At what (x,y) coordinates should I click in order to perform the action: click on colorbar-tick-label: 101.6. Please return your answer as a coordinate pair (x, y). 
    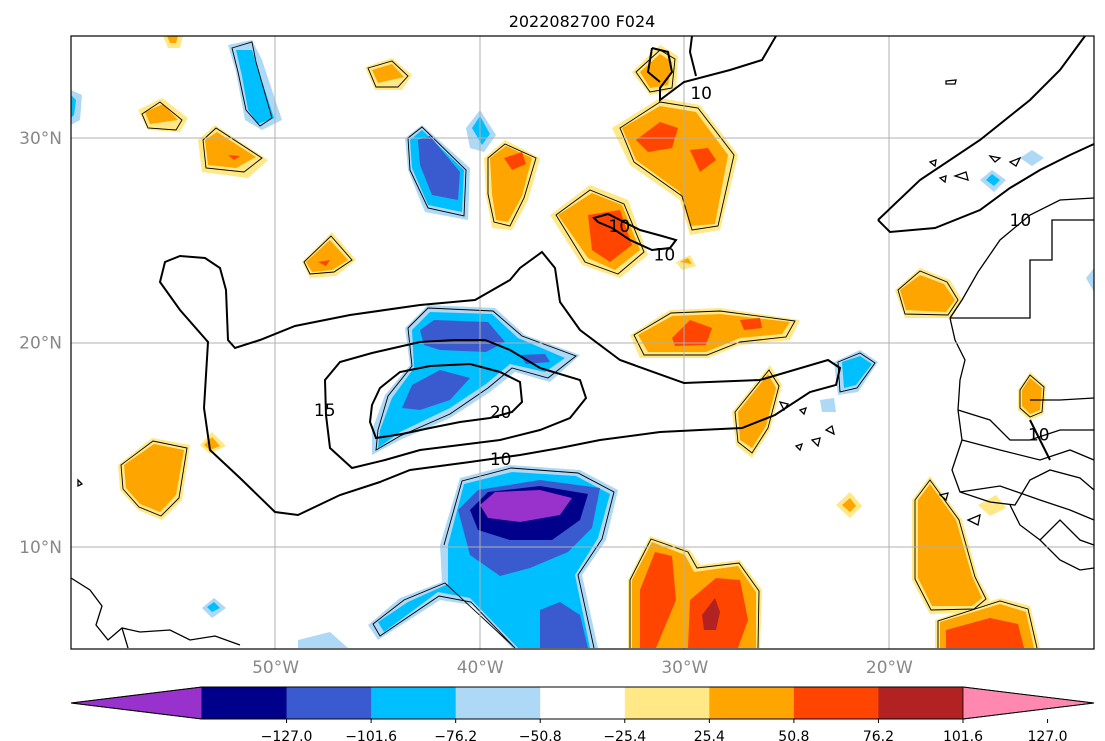
    Looking at the image, I should click on (963, 735).